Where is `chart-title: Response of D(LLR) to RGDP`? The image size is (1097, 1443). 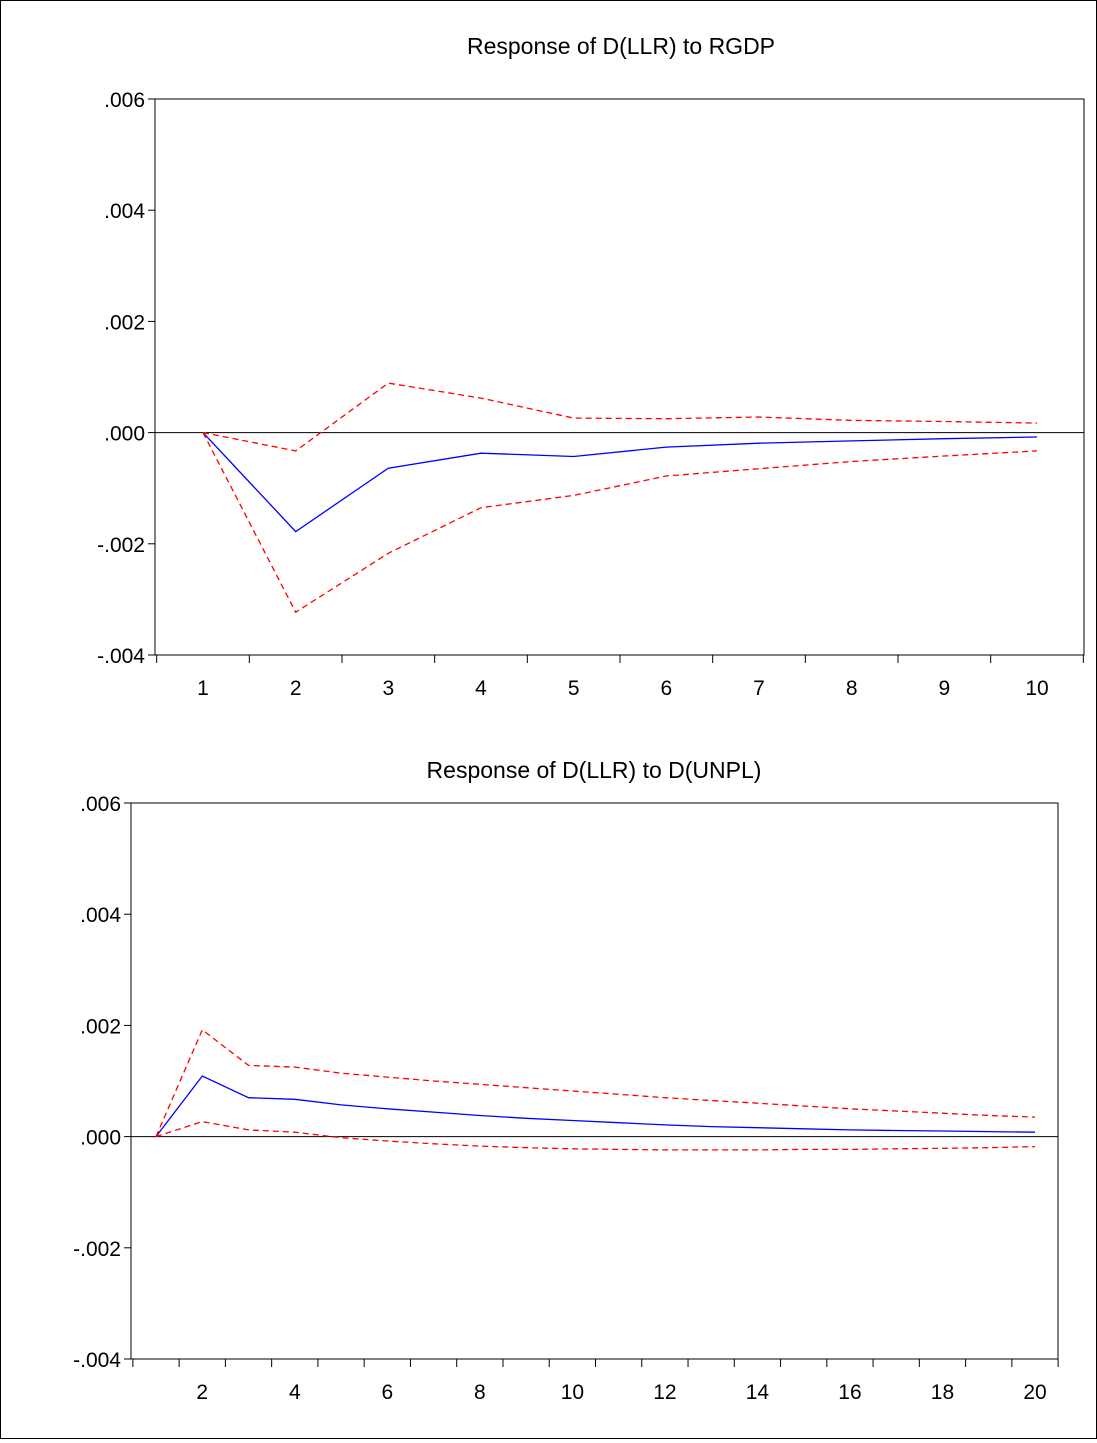 chart-title: Response of D(LLR) to RGDP is located at coordinates (621, 46).